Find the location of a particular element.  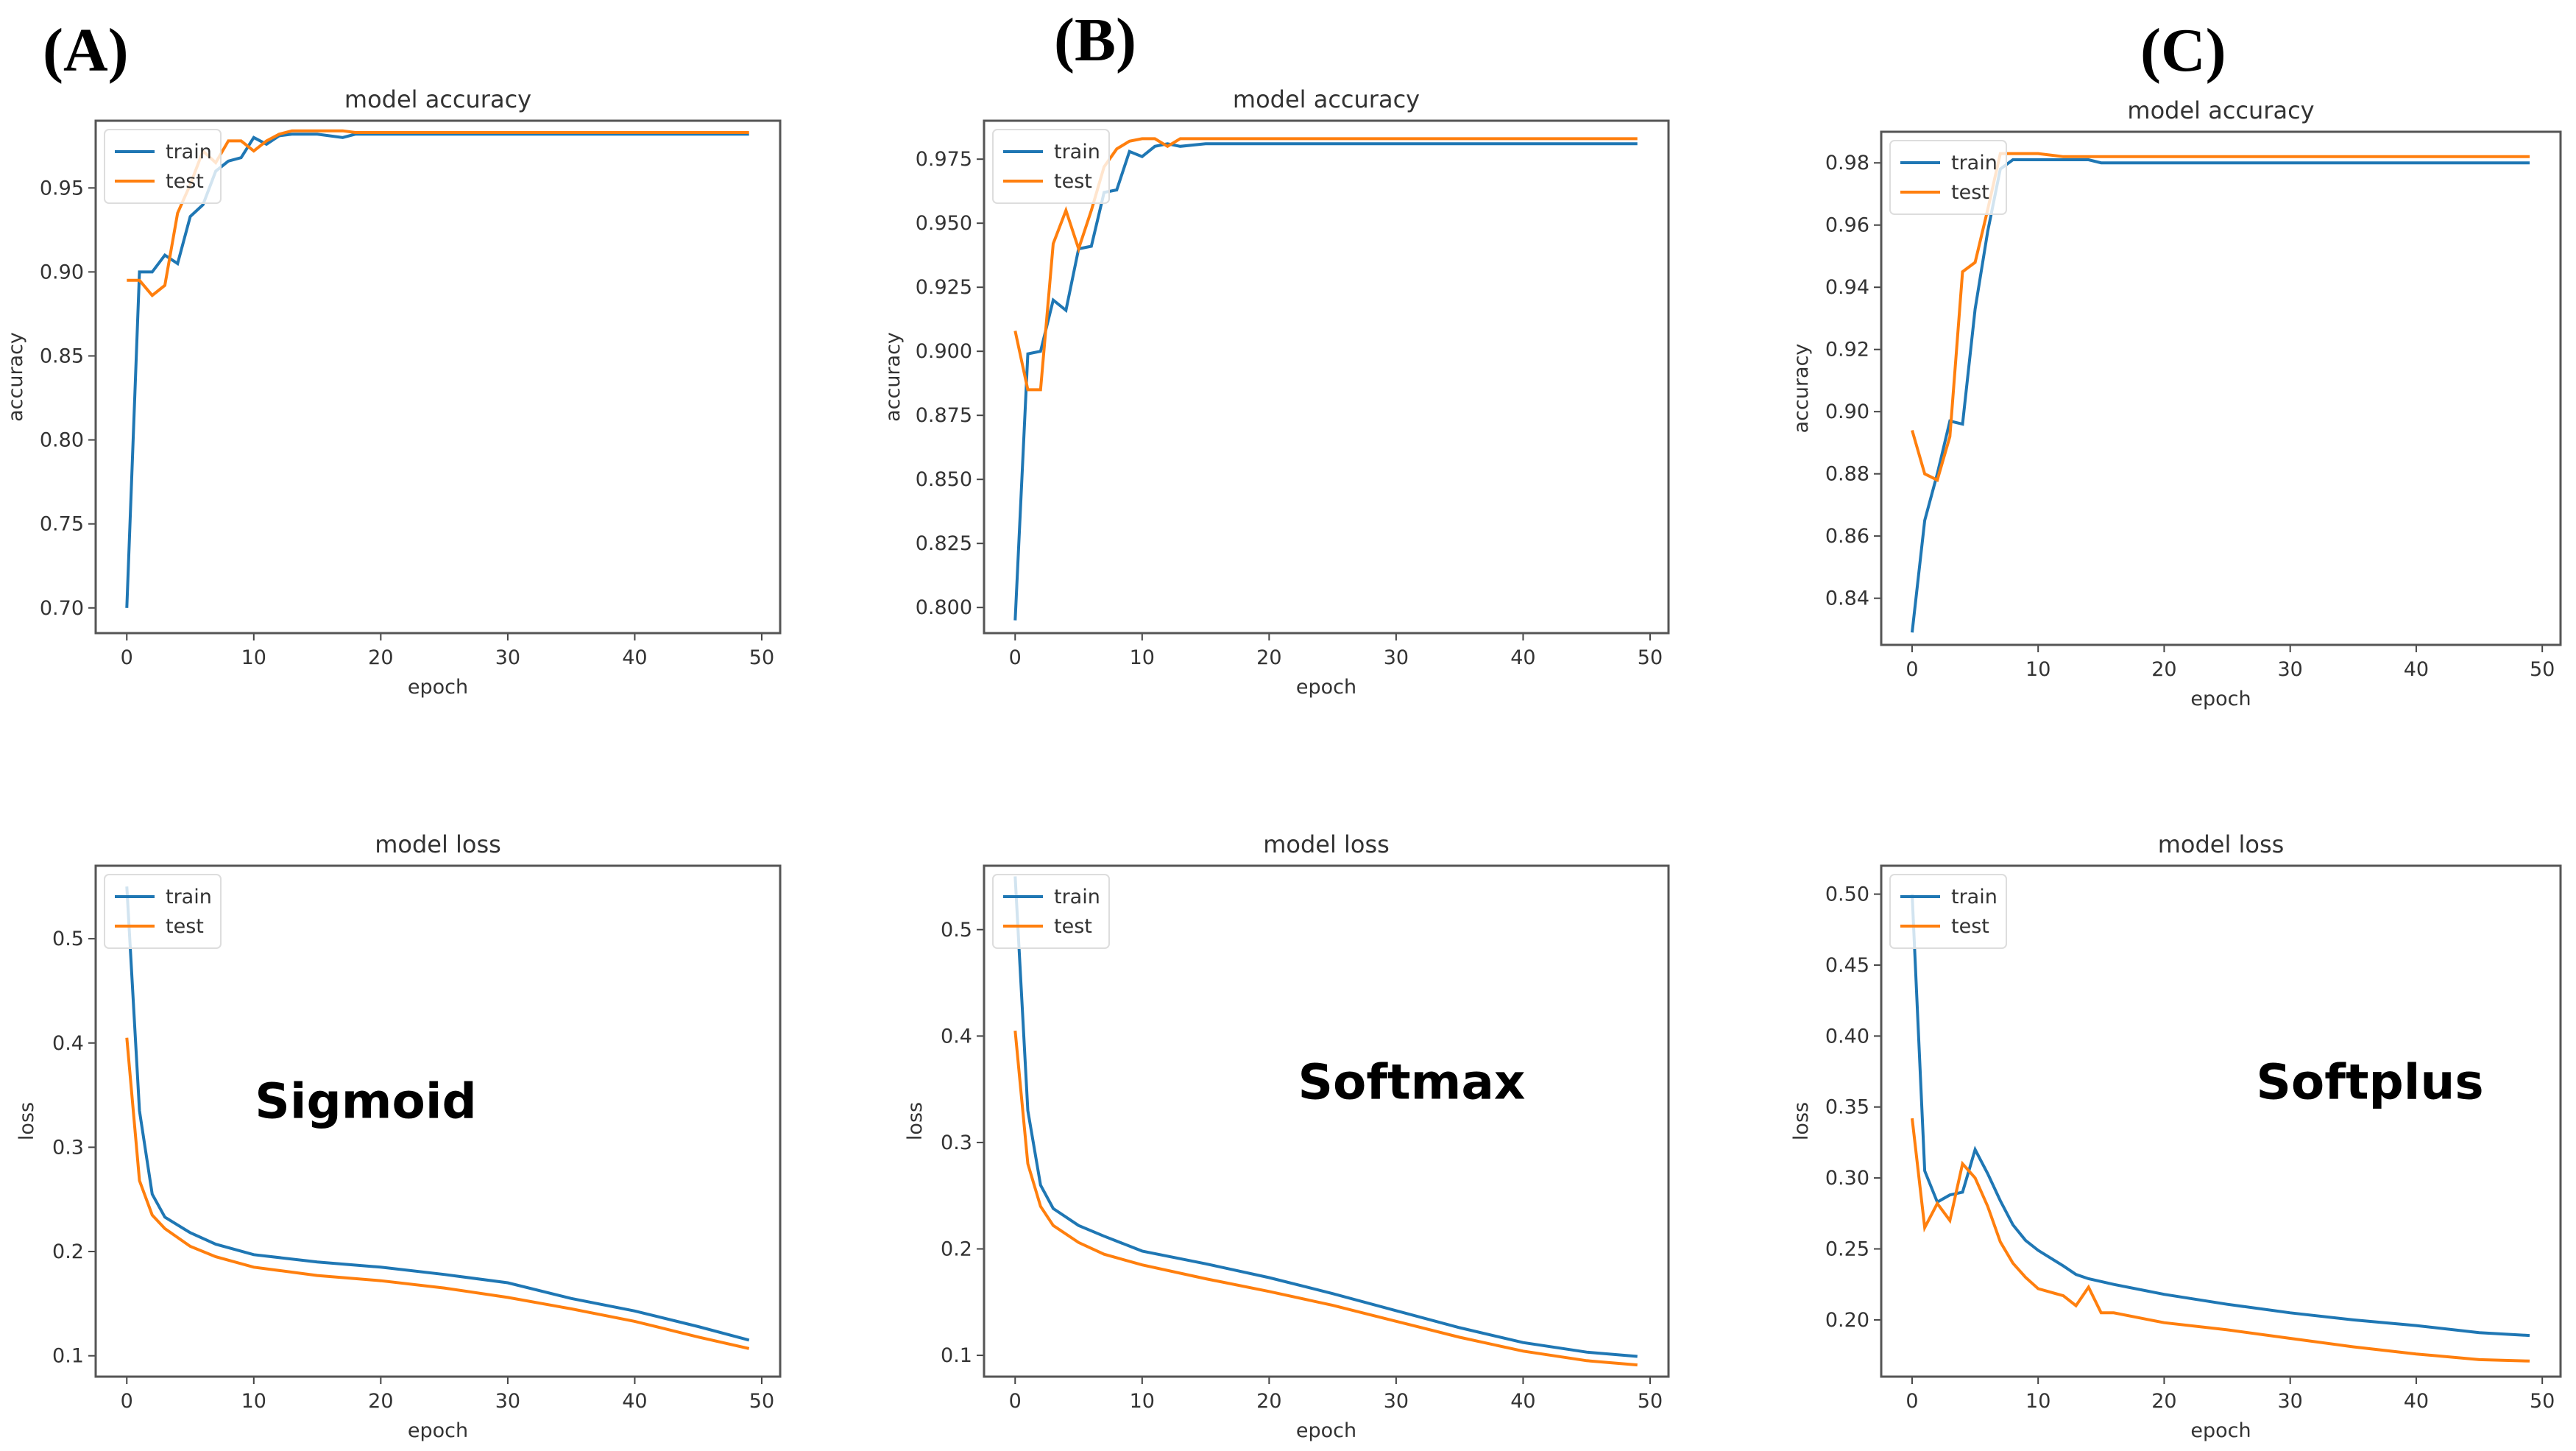

y-tick-label: 0.3 is located at coordinates (956, 1143).